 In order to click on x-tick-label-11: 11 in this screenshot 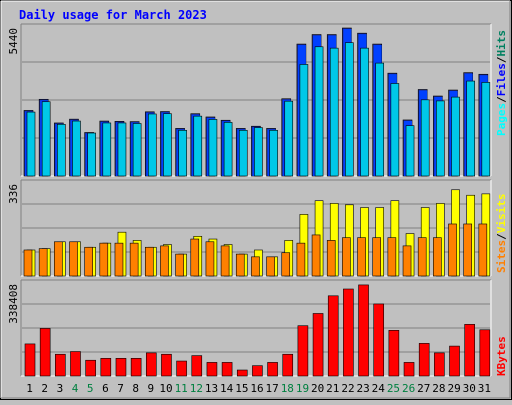, I will do `click(181, 388)`.